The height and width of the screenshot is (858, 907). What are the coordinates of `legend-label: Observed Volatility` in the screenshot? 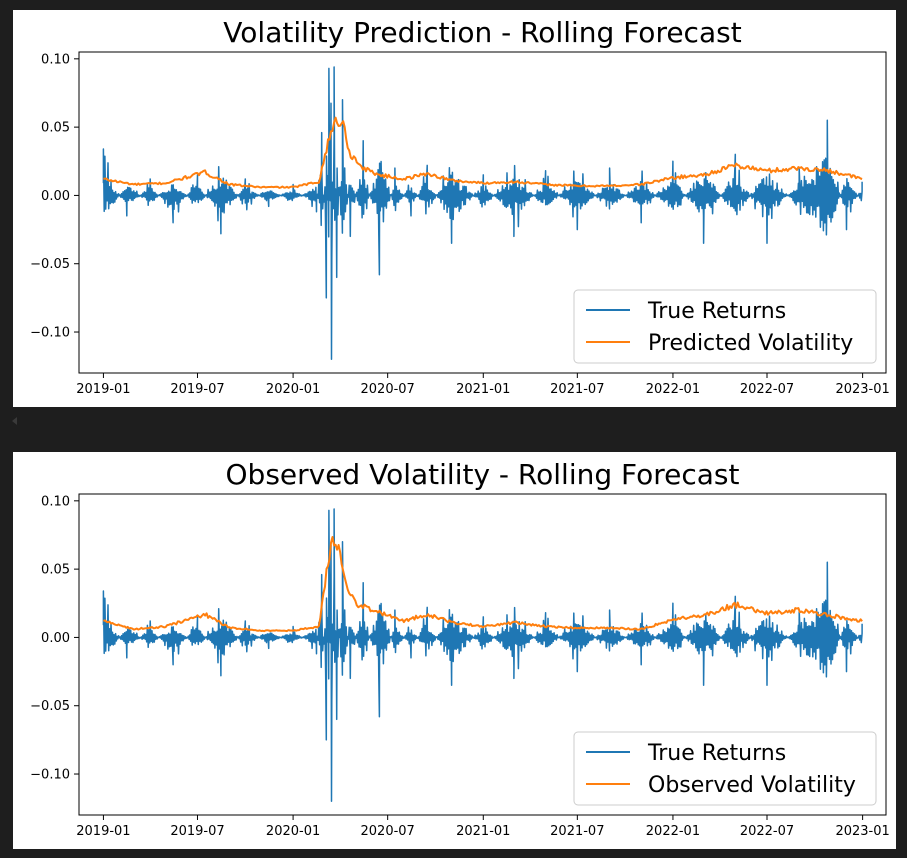 It's located at (752, 785).